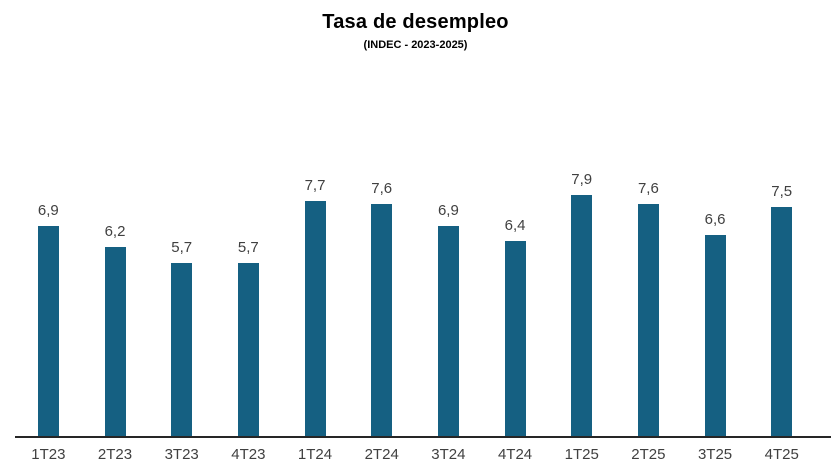  Describe the element at coordinates (381, 454) in the screenshot. I see `x-axis-label: 2T24` at that location.